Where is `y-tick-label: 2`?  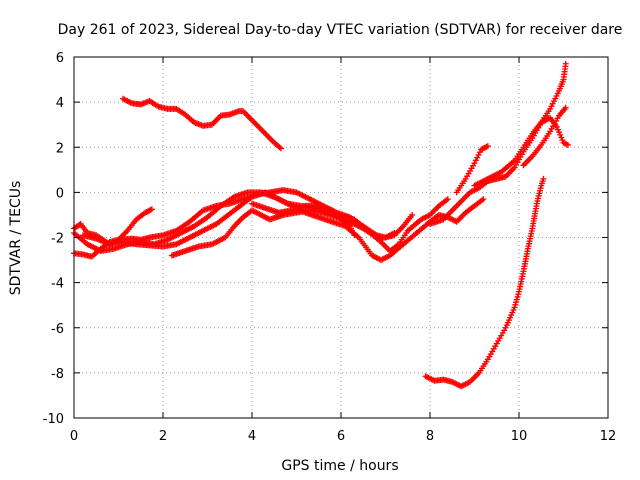 y-tick-label: 2 is located at coordinates (60, 148).